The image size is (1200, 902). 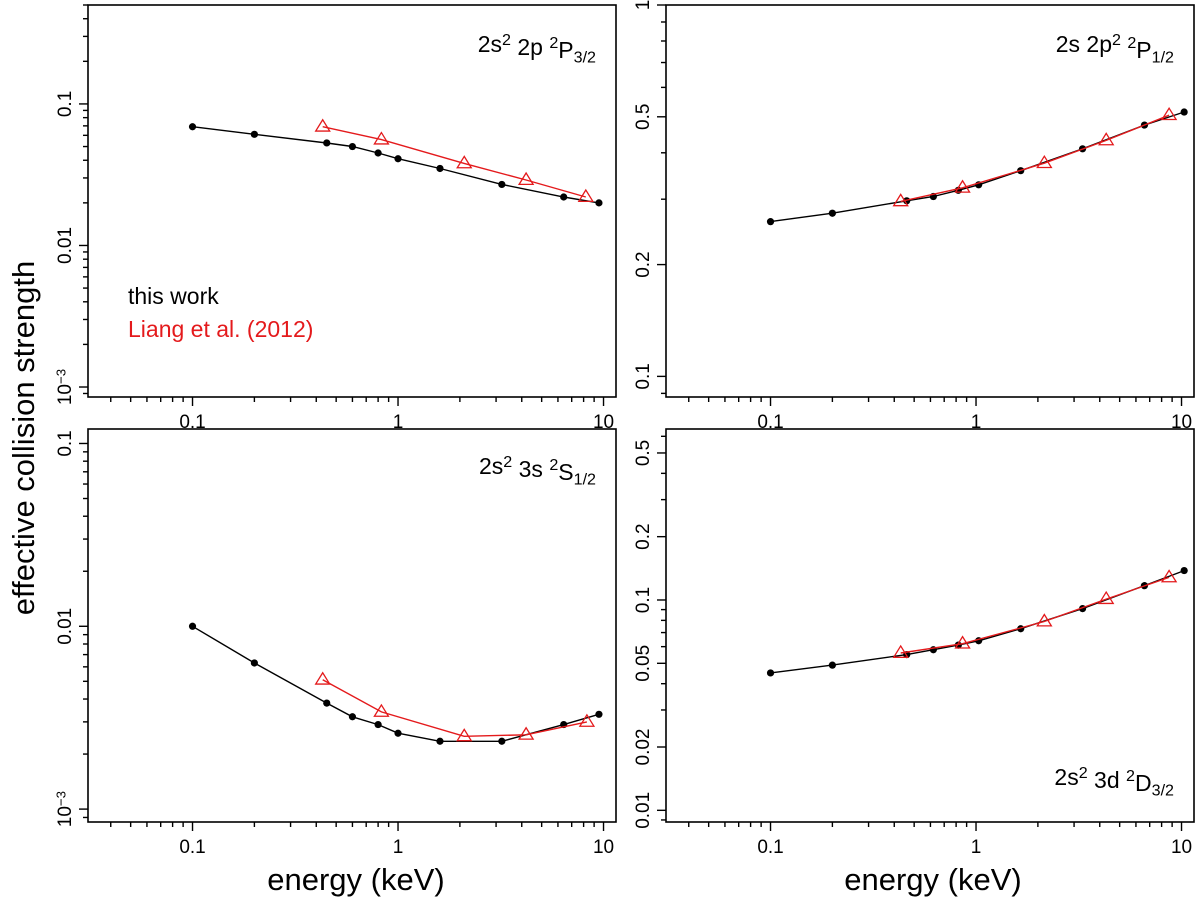 I want to click on y-tick-label: 0.02, so click(x=643, y=747).